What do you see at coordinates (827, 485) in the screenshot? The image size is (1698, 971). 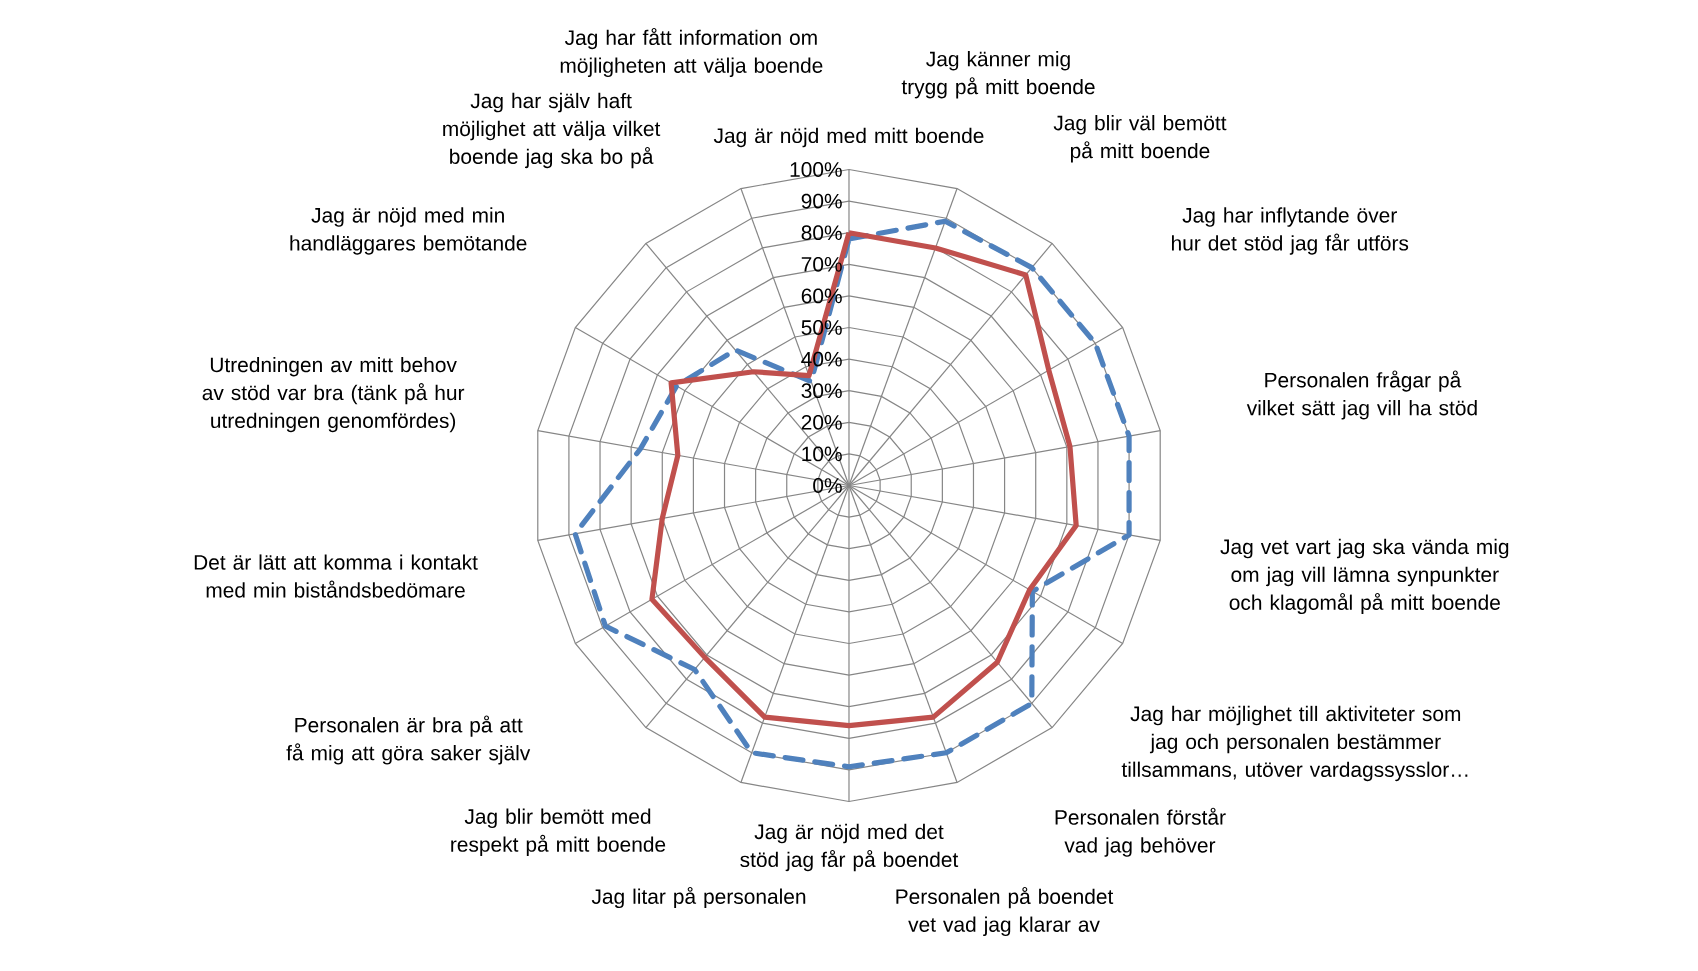 I see `y-tick-label: 0%` at bounding box center [827, 485].